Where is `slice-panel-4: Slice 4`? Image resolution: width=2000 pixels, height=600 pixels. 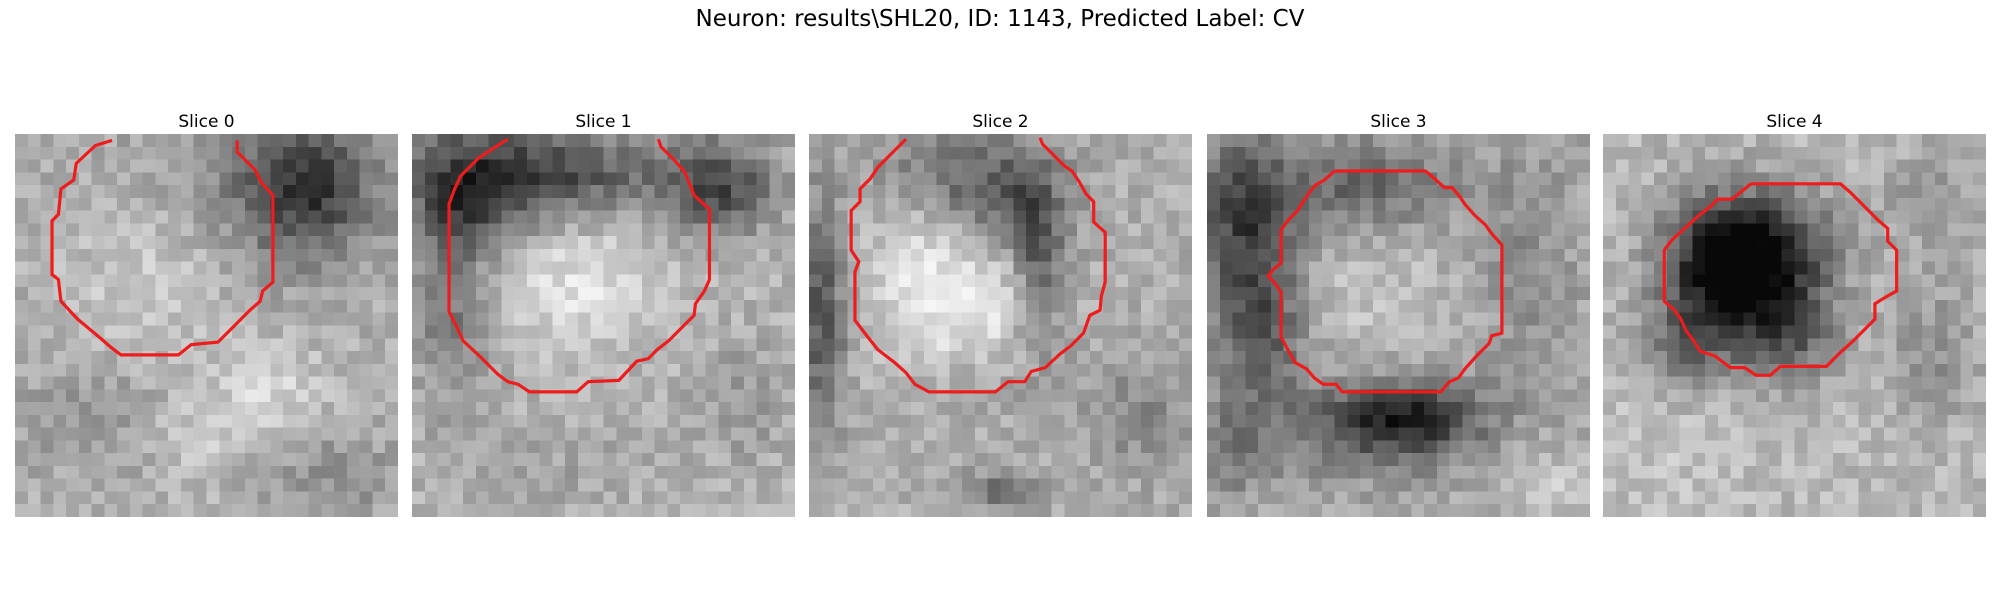 slice-panel-4: Slice 4 is located at coordinates (1794, 317).